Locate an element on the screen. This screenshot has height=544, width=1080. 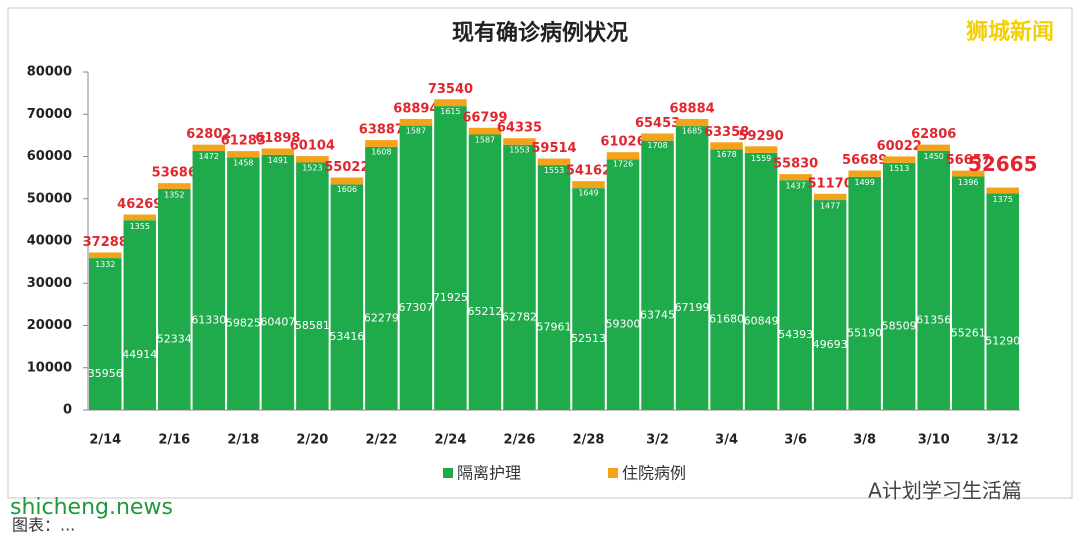
watermark: A计划学习生活篇 is located at coordinates (945, 491).